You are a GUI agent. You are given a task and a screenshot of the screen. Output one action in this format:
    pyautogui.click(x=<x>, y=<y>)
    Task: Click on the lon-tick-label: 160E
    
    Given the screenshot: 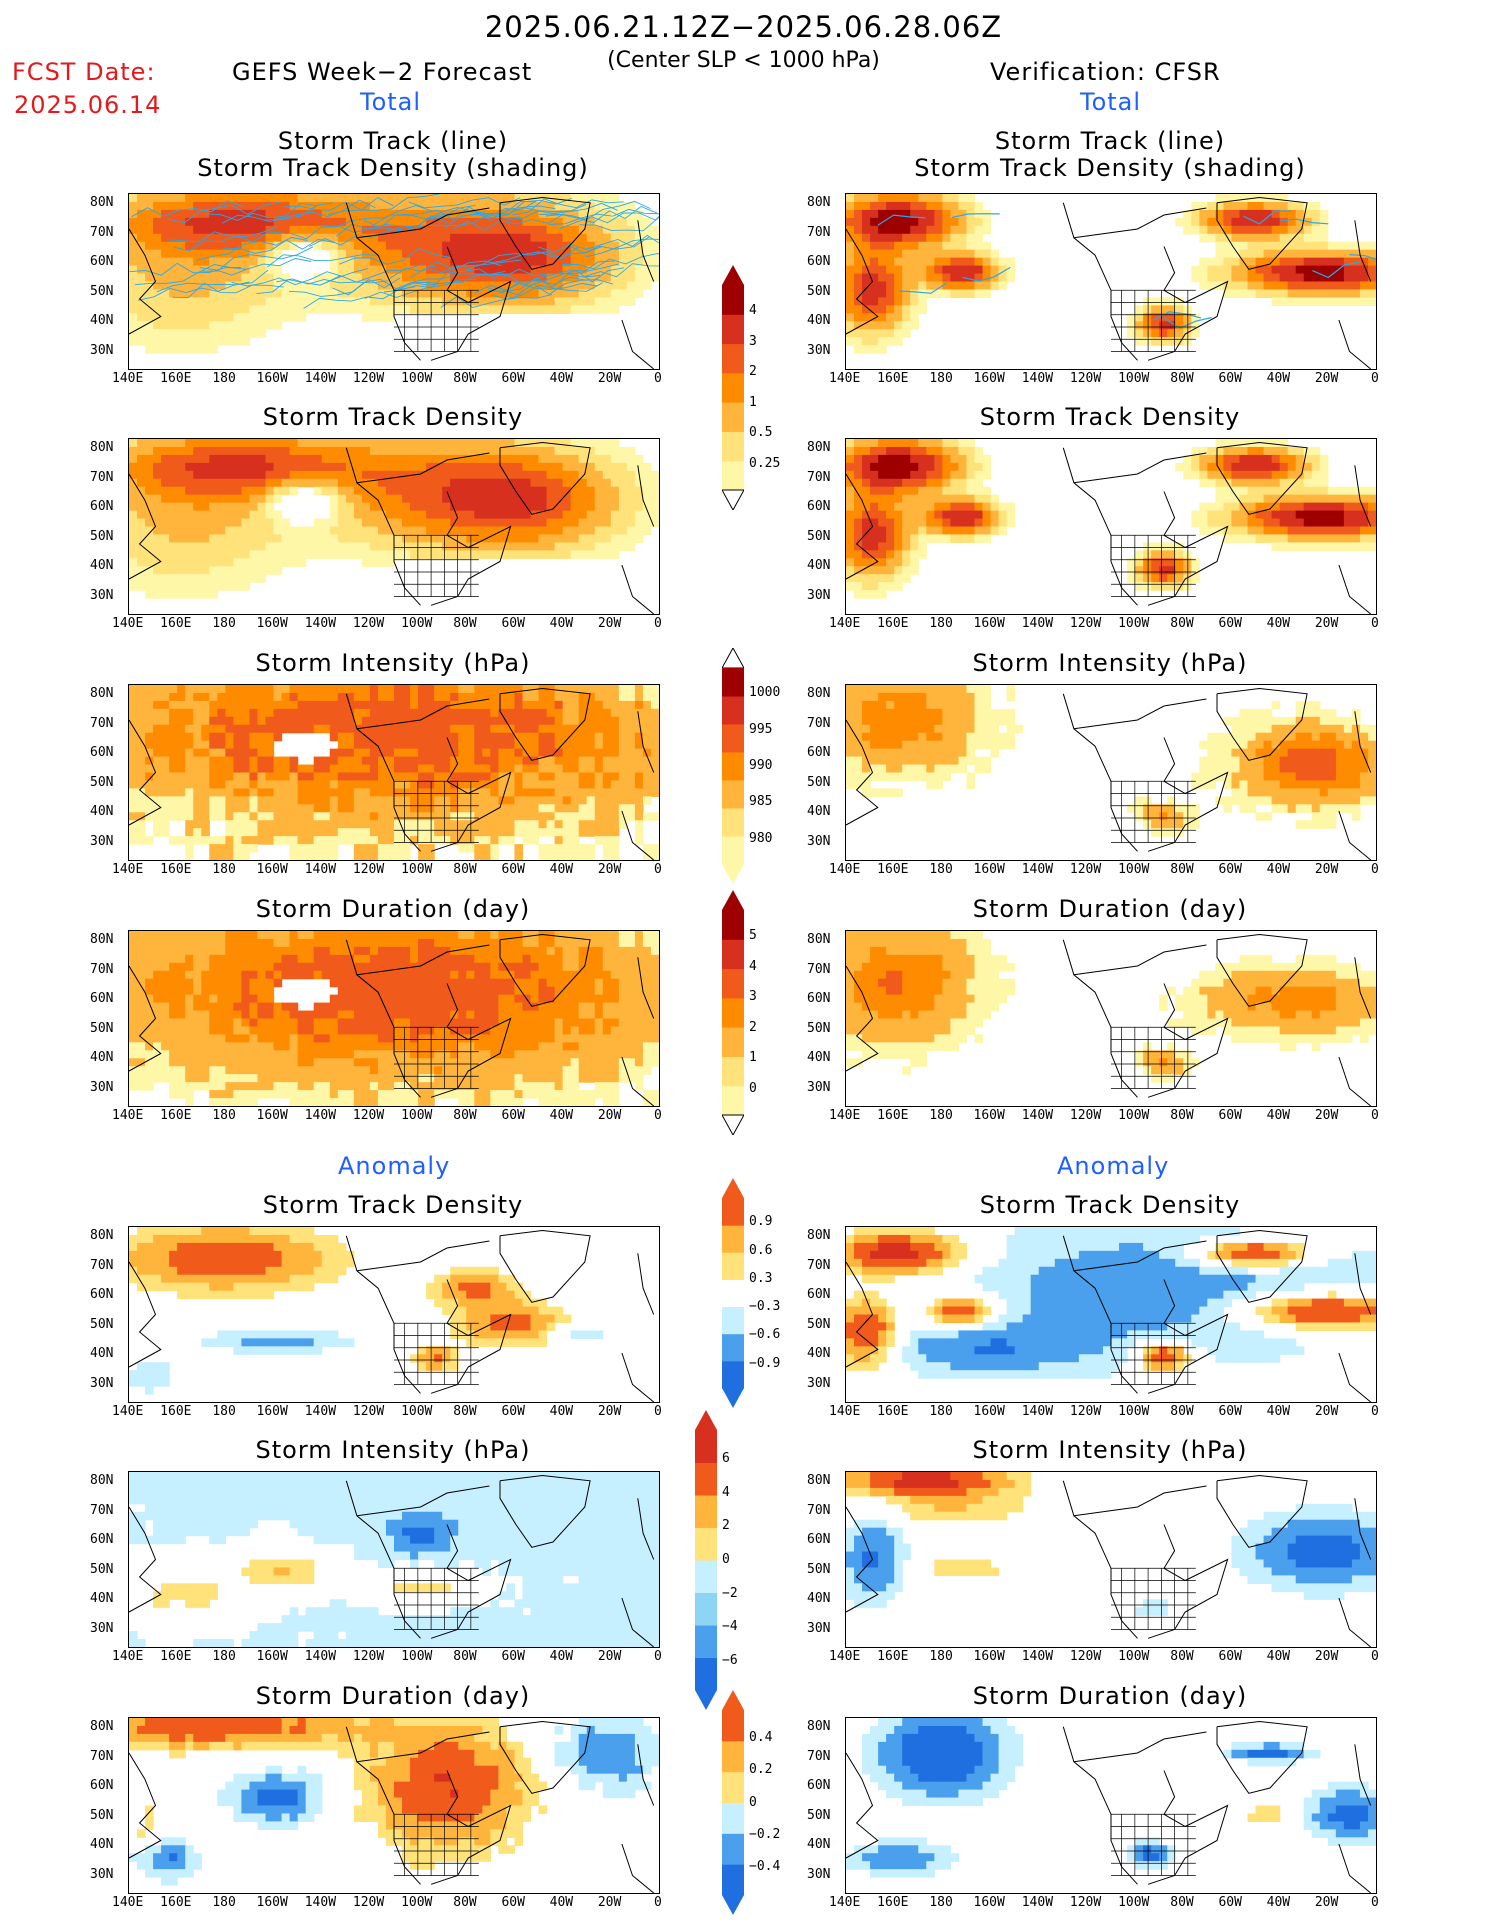 What is the action you would take?
    pyautogui.click(x=893, y=623)
    